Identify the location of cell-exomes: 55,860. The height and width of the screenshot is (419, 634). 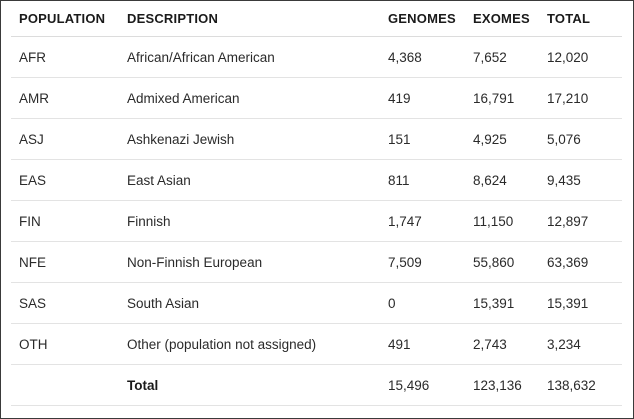
(502, 262).